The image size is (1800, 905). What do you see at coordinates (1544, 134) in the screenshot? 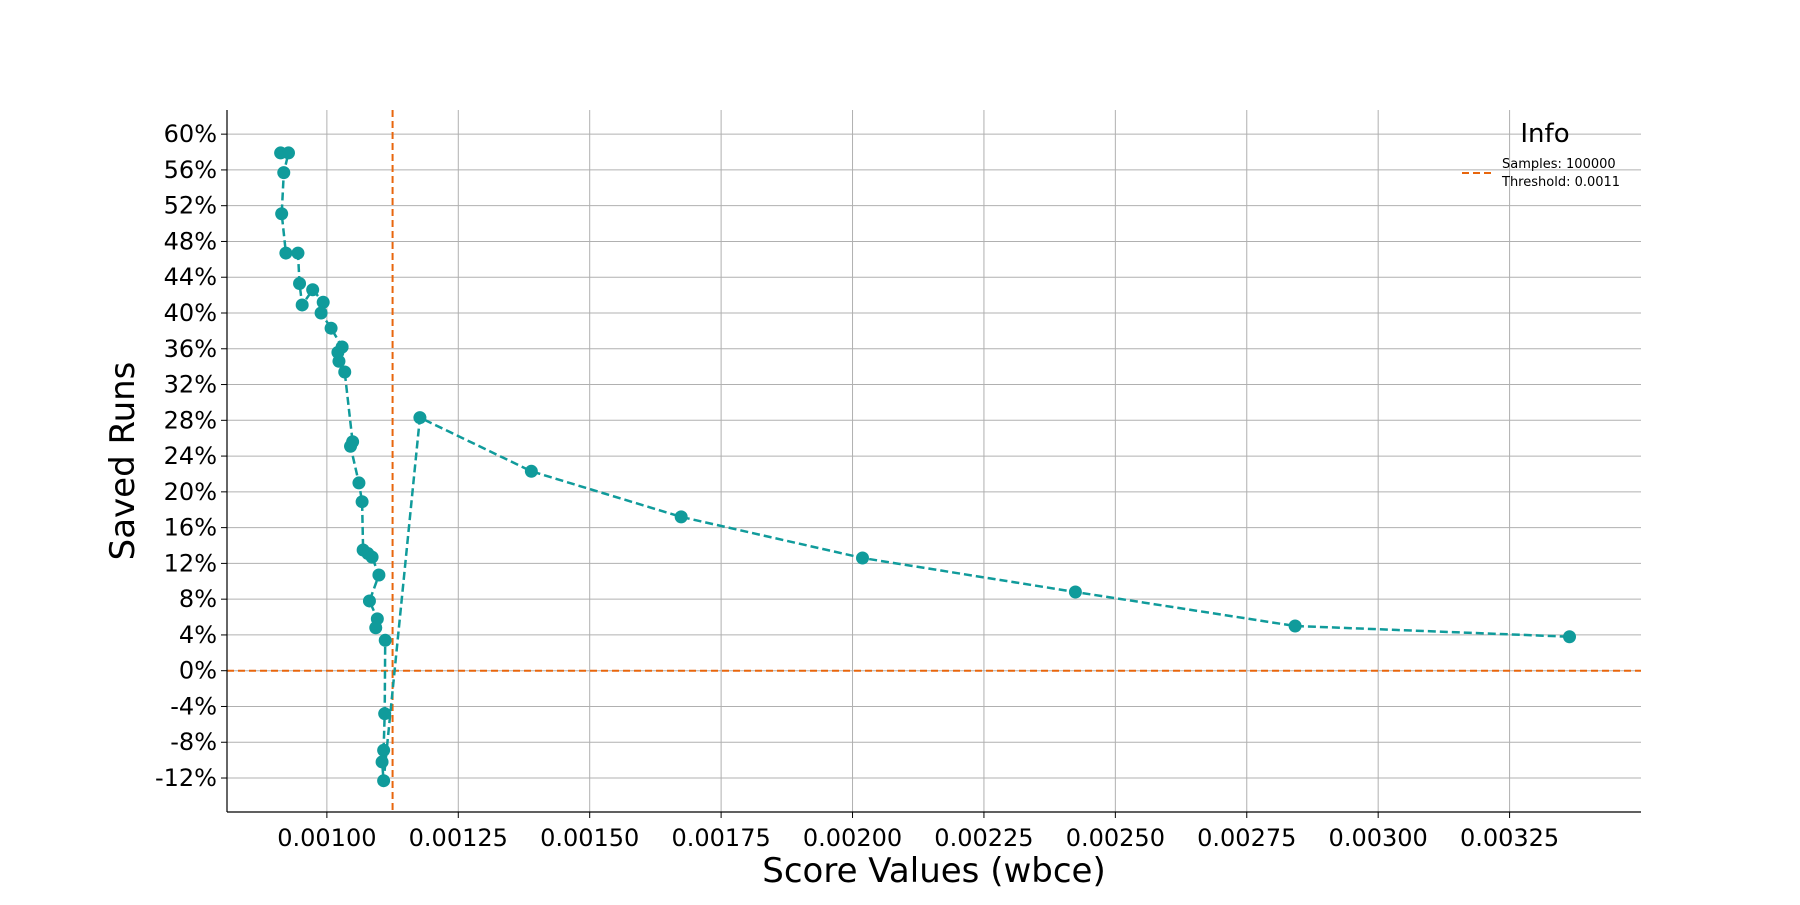
I see `legend-title: Info` at bounding box center [1544, 134].